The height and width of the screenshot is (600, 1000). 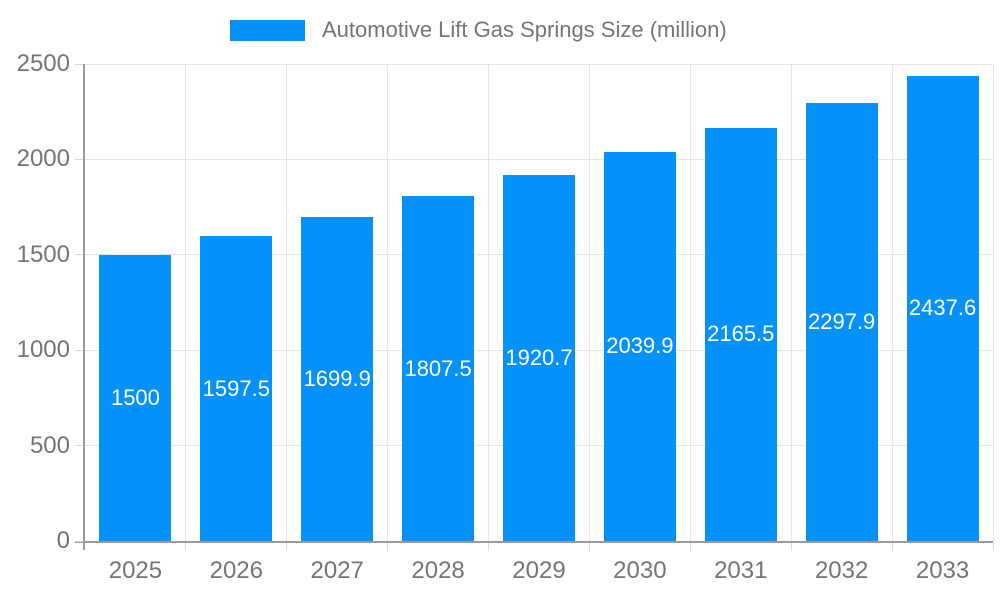 I want to click on bar: 2165.5, so click(x=740, y=334).